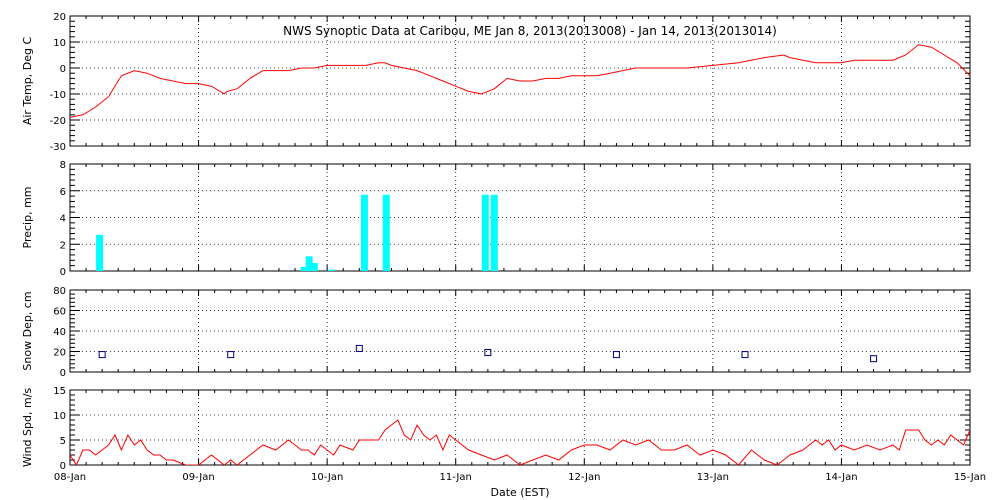 This screenshot has height=500, width=1000. What do you see at coordinates (970, 477) in the screenshot?
I see `x-tick-label: 15-Jan` at bounding box center [970, 477].